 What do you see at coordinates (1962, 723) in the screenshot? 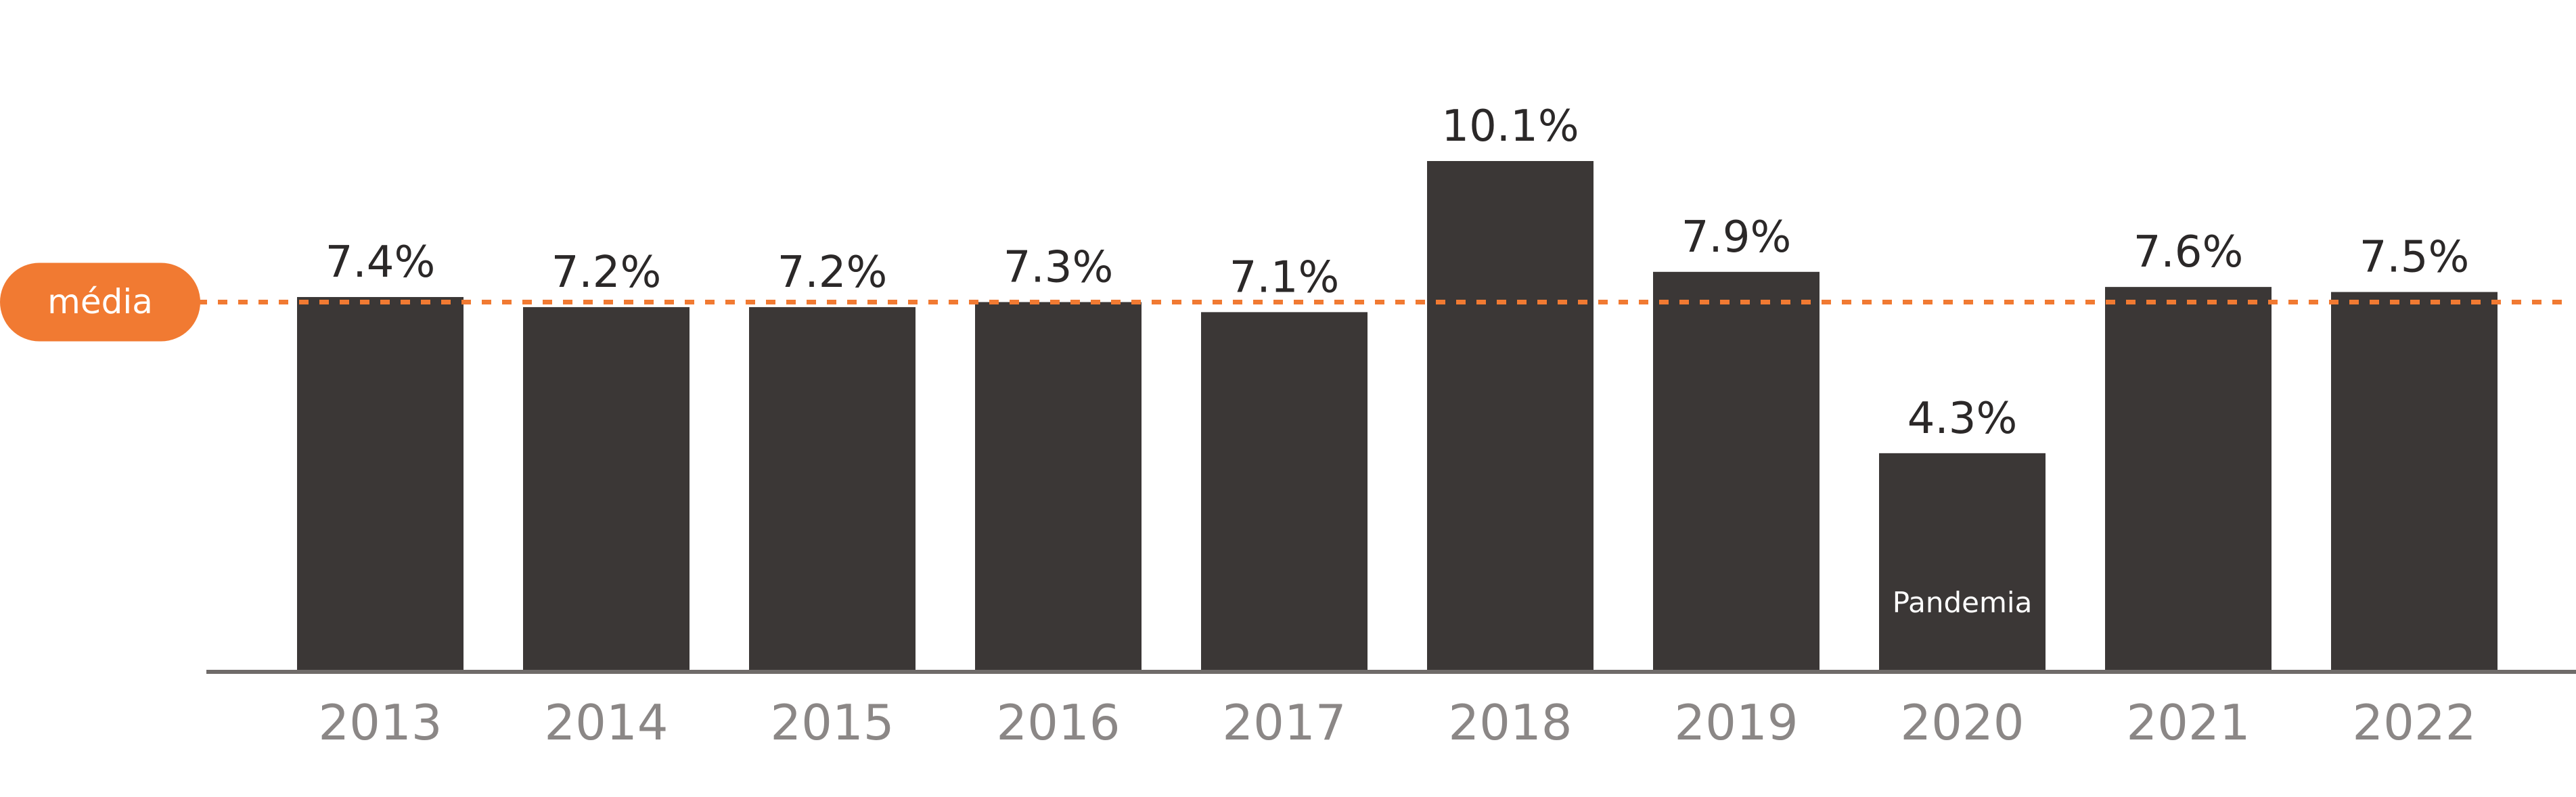
I see `tick-label-2020: 2020` at bounding box center [1962, 723].